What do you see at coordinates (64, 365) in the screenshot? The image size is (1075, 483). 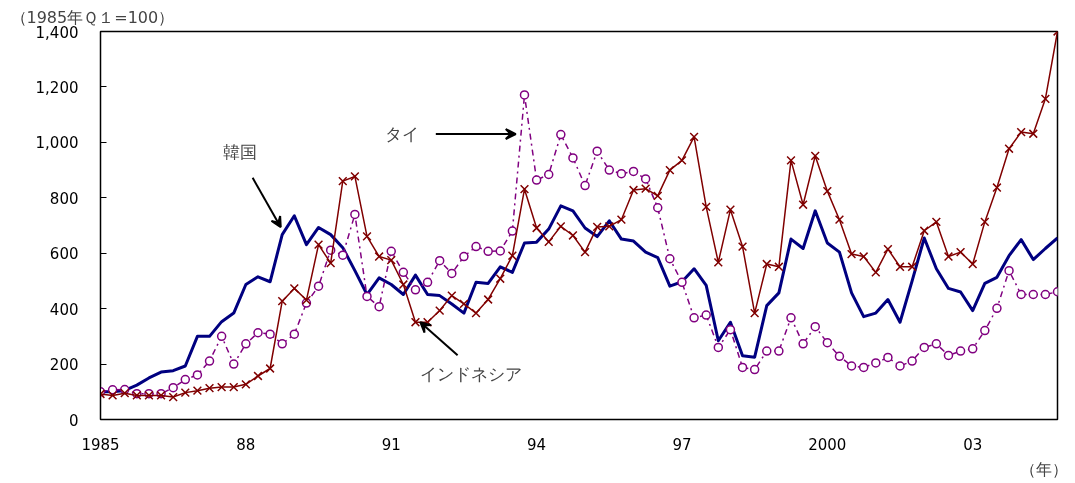 I see `y-tick-label: 200` at bounding box center [64, 365].